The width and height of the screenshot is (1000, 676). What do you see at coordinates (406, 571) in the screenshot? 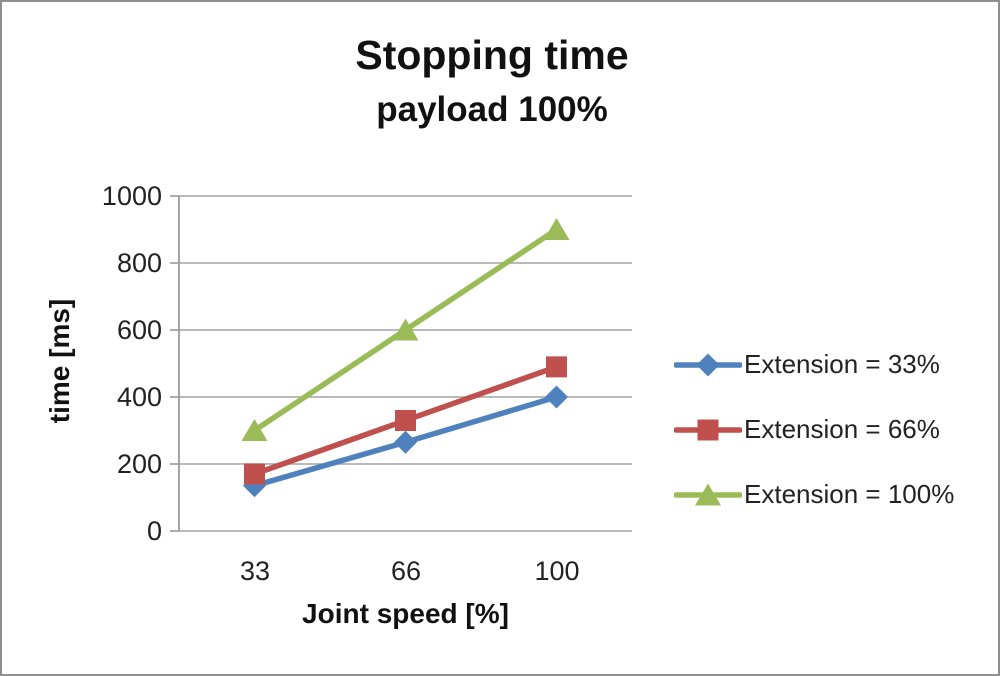
I see `x-tick-label: 66` at bounding box center [406, 571].